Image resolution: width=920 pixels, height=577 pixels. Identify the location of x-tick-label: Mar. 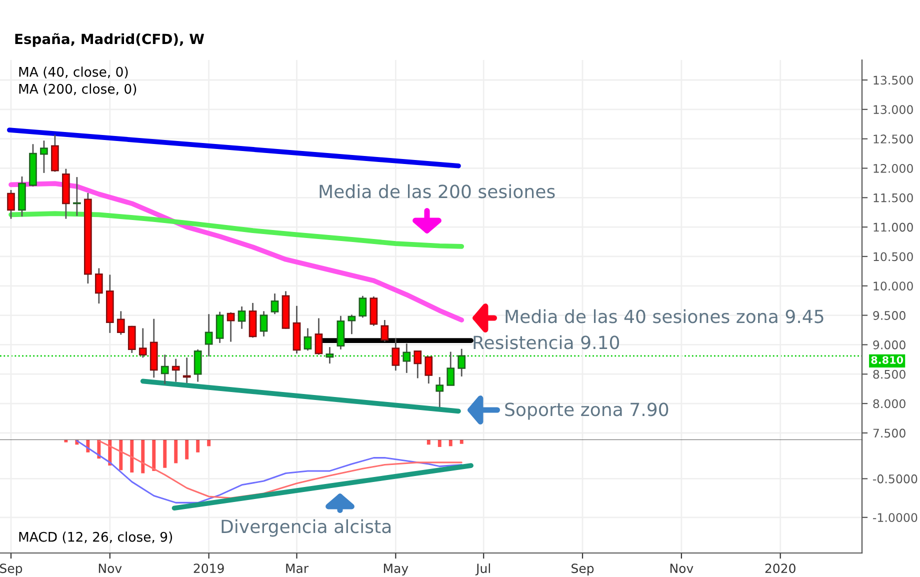
(297, 569).